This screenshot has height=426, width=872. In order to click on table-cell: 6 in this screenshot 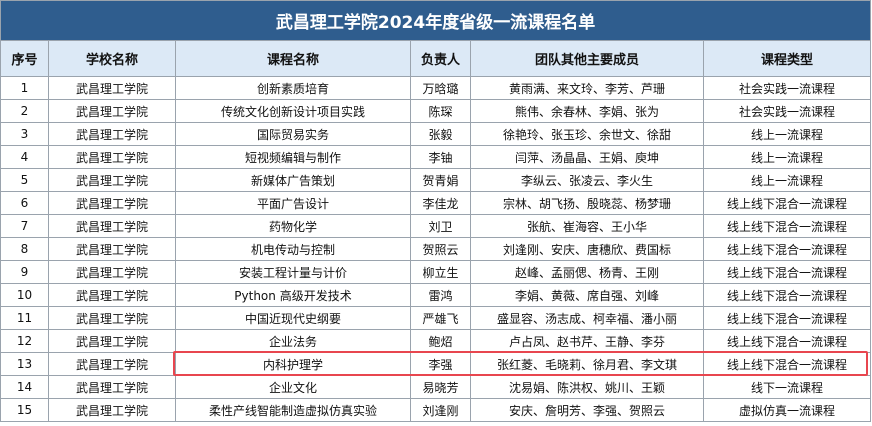, I will do `click(24, 203)`.